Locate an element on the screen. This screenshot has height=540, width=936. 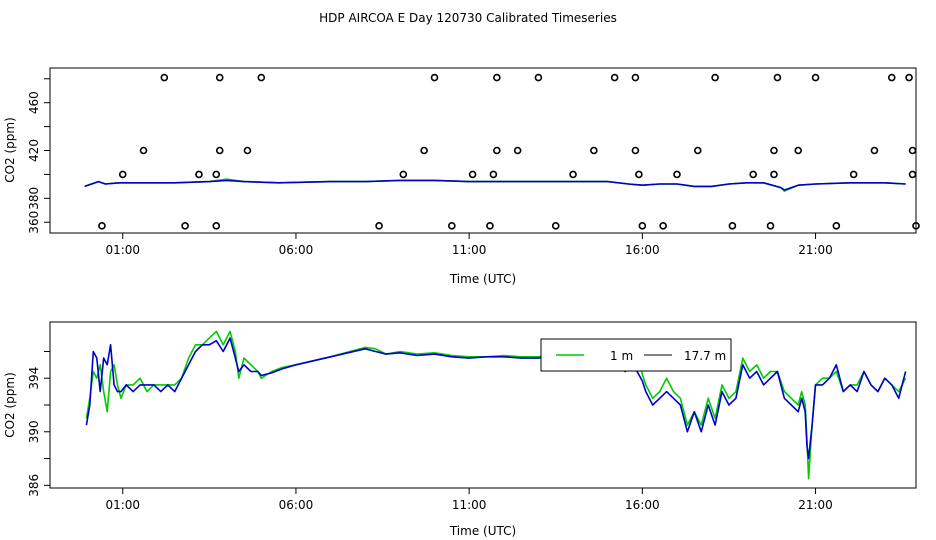
legend-label-17m: 17.7 m is located at coordinates (705, 356).